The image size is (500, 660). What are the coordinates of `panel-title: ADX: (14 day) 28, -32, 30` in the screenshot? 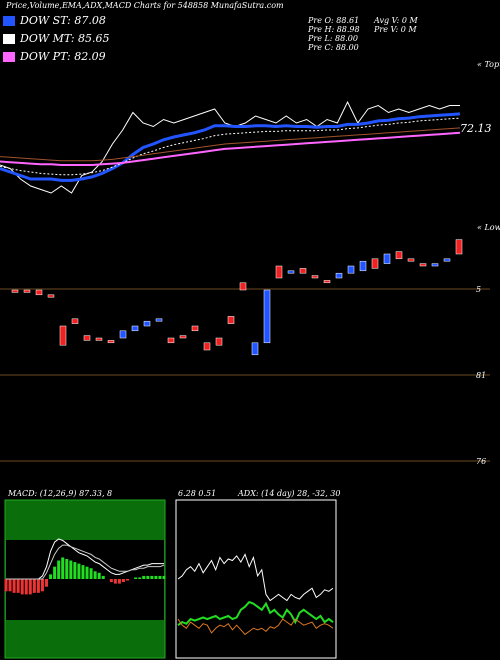 It's located at (288, 493).